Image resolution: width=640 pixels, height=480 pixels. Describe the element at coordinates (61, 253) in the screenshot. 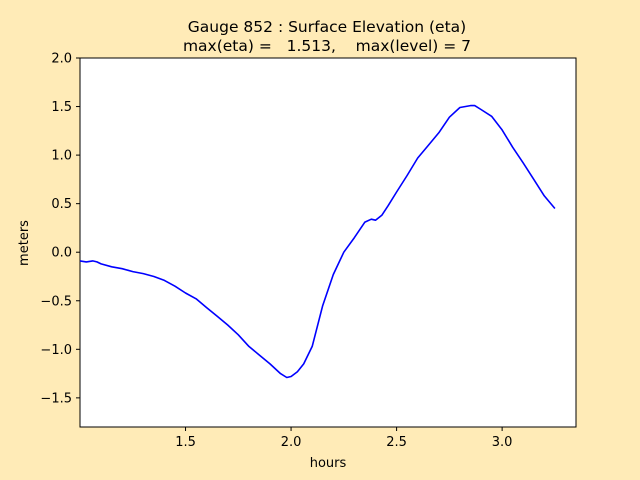

I see `y-tick-label: 0.0` at that location.